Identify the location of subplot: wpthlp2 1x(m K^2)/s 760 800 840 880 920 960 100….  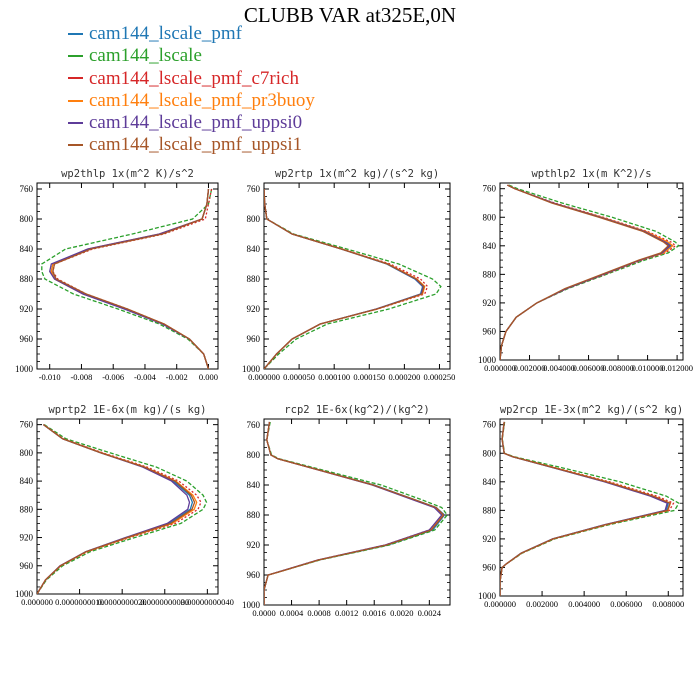
(585, 270).